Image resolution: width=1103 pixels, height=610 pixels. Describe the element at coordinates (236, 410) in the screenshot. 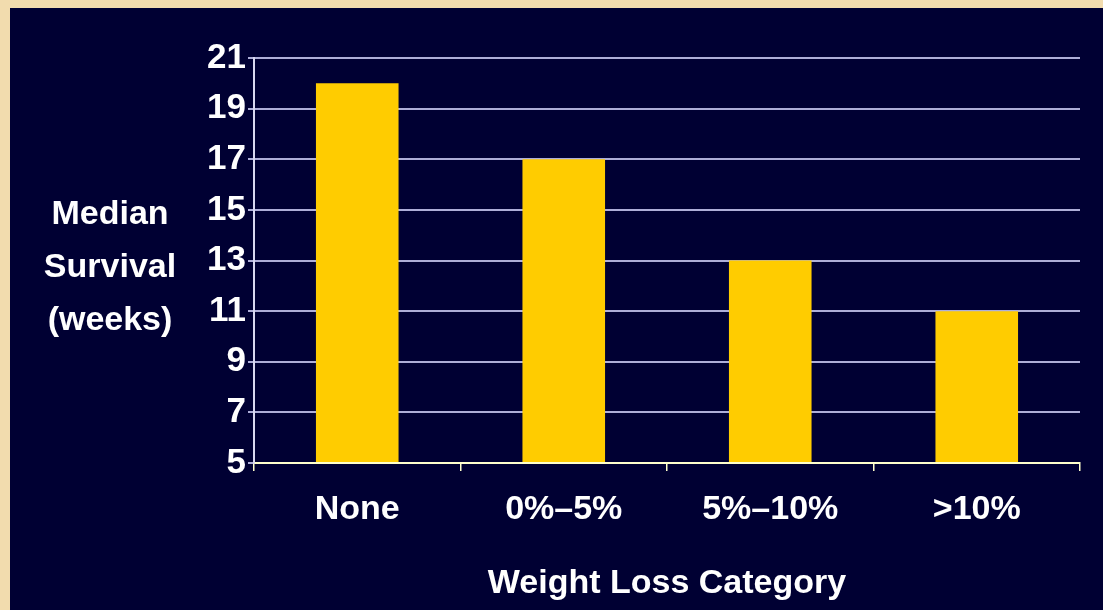

I see `y-tick-label: 7` at that location.